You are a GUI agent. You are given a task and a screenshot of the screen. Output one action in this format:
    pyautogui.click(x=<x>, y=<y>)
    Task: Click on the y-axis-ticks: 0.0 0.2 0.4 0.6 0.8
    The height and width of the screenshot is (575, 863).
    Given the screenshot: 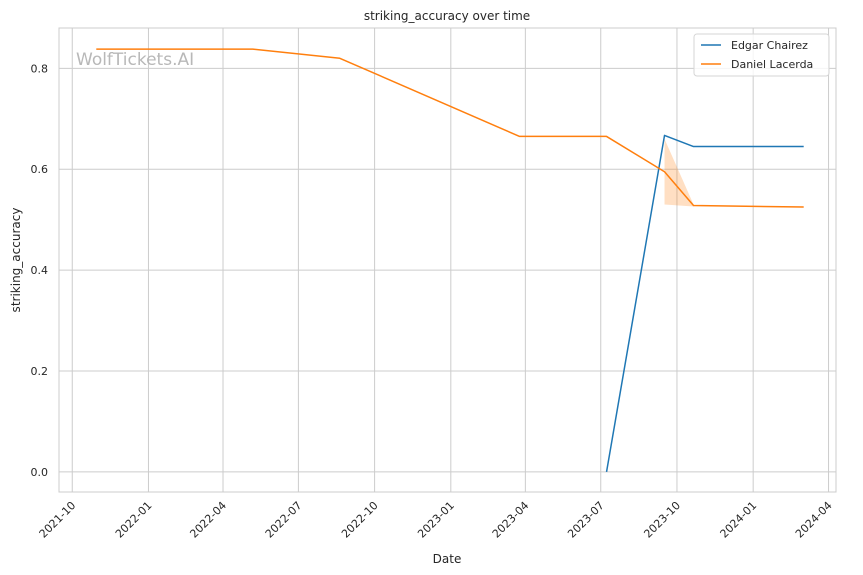 What is the action you would take?
    pyautogui.click(x=40, y=270)
    